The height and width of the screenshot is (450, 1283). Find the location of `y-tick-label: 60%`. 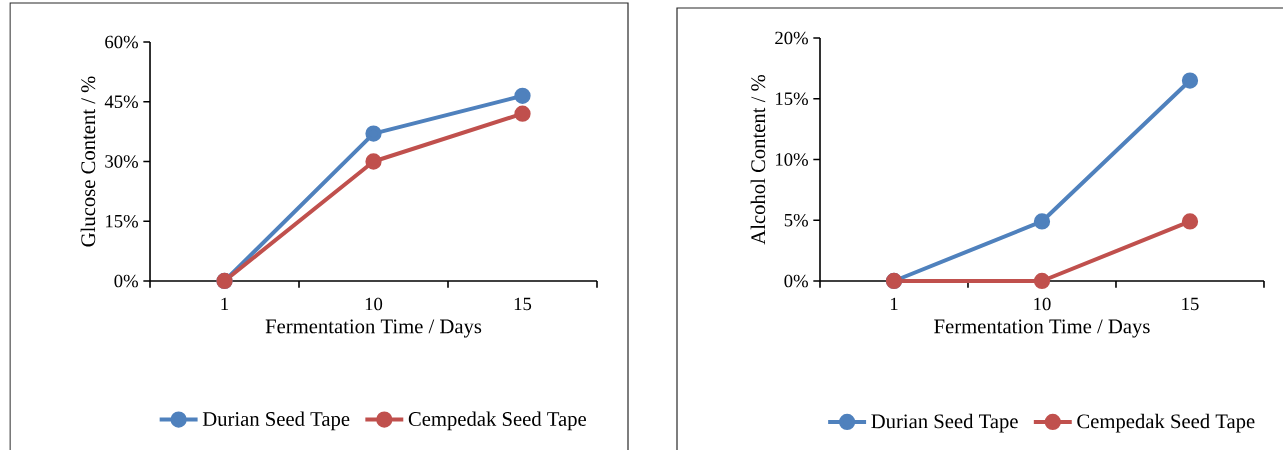

y-tick-label: 60% is located at coordinates (121, 42).